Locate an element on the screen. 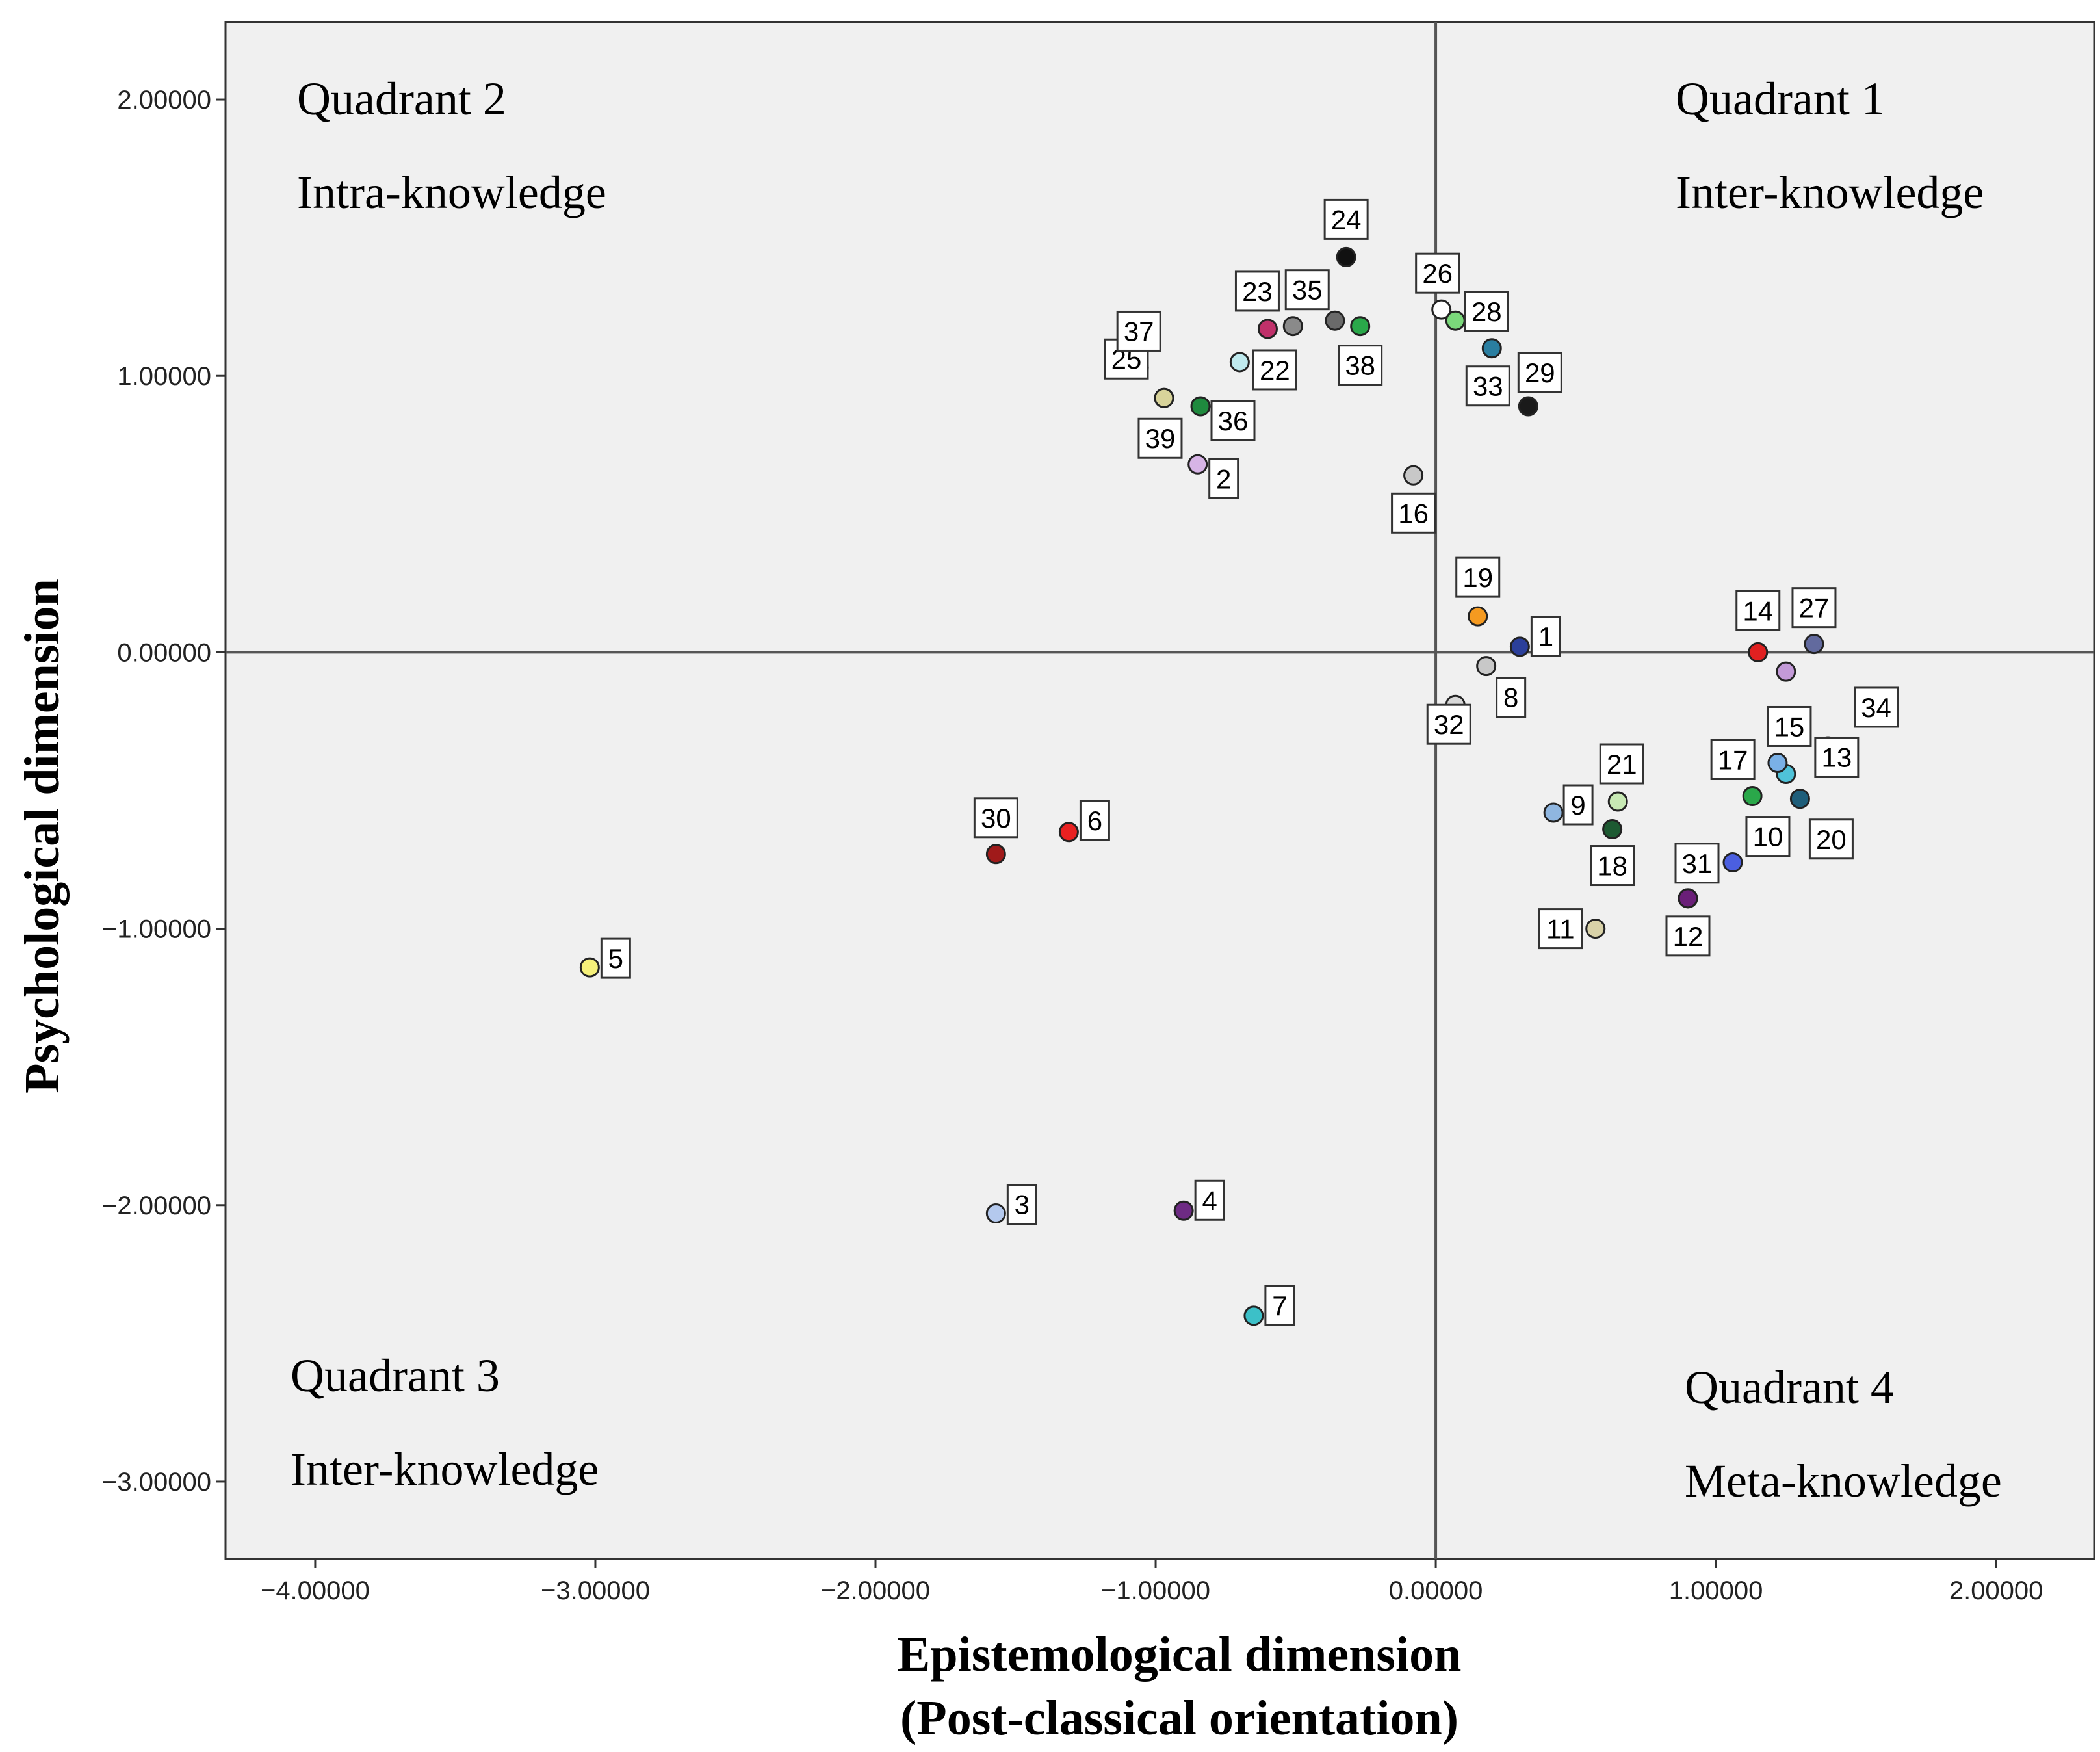 The height and width of the screenshot is (1752, 2100). point-label: 6 is located at coordinates (1094, 820).